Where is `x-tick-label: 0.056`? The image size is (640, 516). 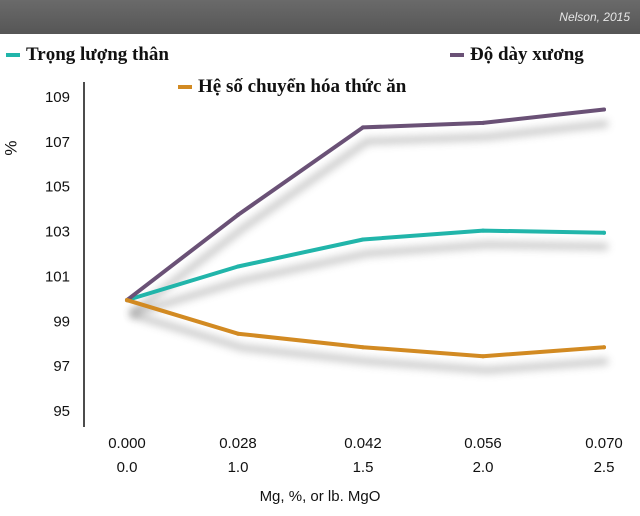
x-tick-label: 0.056 is located at coordinates (483, 443).